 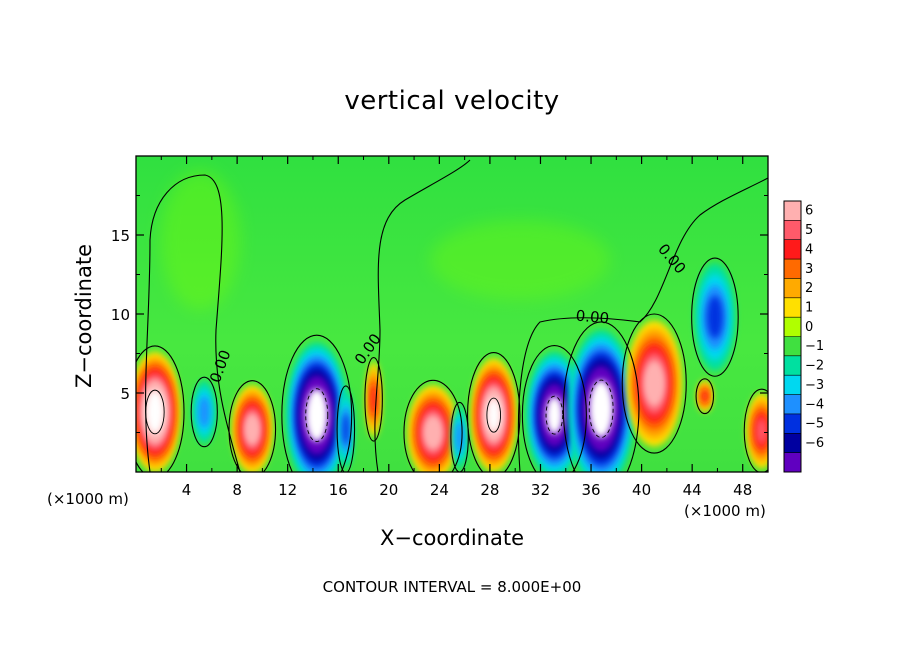 I want to click on colorbar-label: 6, so click(x=809, y=211).